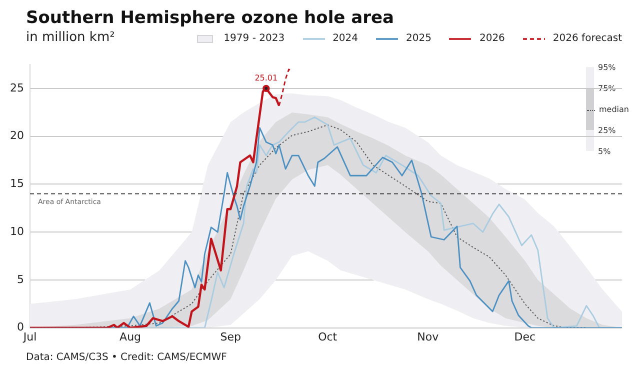 Image resolution: width=634 pixels, height=380 pixels. What do you see at coordinates (17, 135) in the screenshot?
I see `y-tick-label: 20` at bounding box center [17, 135].